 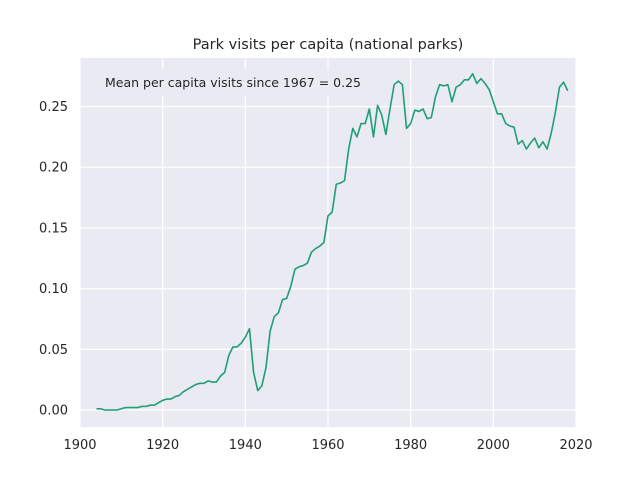 I want to click on x-tick-label: 1980, so click(x=410, y=445).